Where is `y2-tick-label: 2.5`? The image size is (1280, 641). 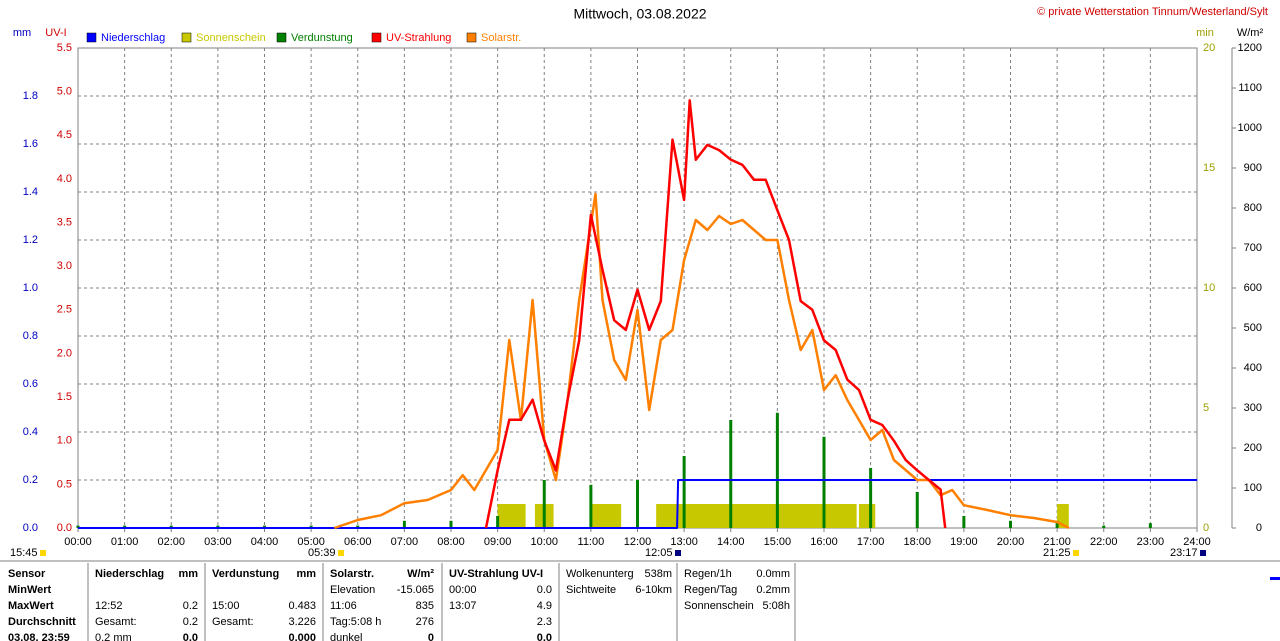 y2-tick-label: 2.5 is located at coordinates (64, 310).